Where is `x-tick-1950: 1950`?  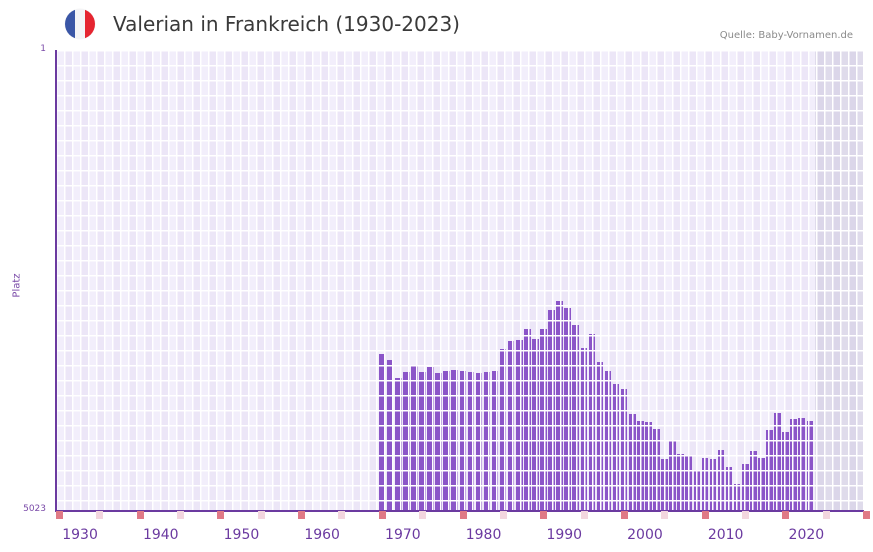
x-tick-1950: 1950 is located at coordinates (241, 535).